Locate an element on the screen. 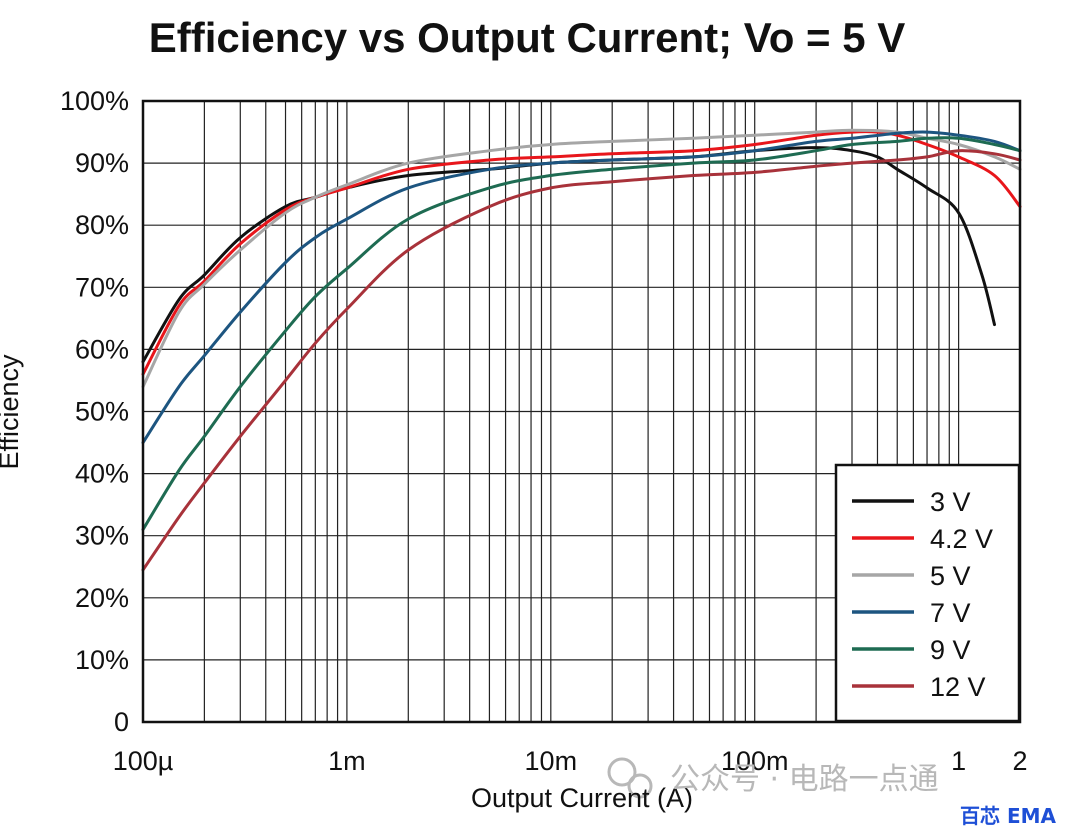 This screenshot has height=837, width=1080. y-tick-label: 60% is located at coordinates (102, 349).